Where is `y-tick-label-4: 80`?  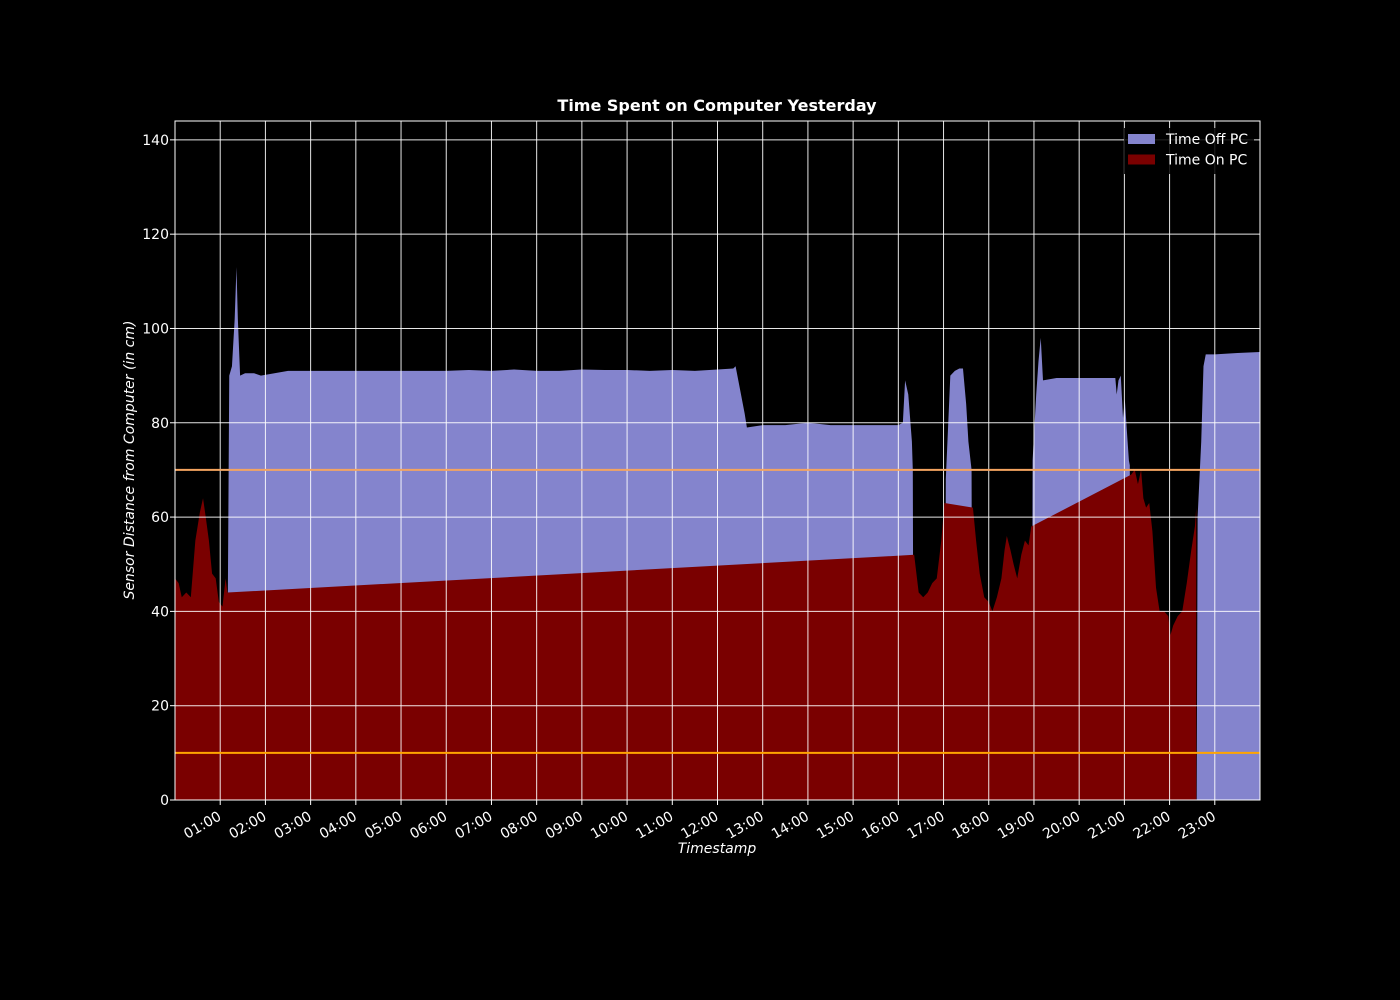
y-tick-label-4: 80 is located at coordinates (160, 424).